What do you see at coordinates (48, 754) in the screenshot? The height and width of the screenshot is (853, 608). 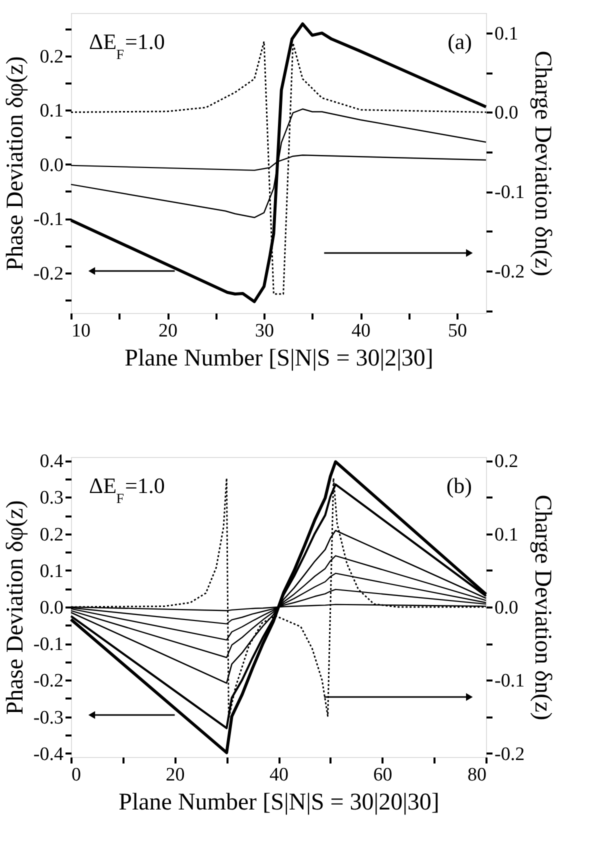 I see `y-tick-label: -0.4` at bounding box center [48, 754].